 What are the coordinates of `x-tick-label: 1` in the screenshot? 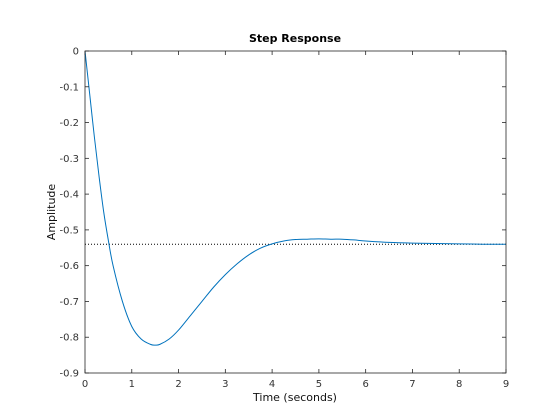 It's located at (132, 384).